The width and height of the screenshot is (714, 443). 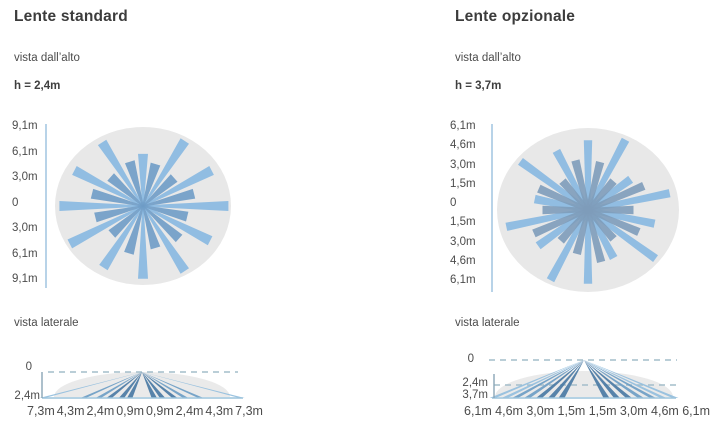 I want to click on side-view-distance-labels-optional: 6,1m 4,6m 3,0m 1,5m 1,5m 3,0m 4,6m 6,1m, so click(x=587, y=411).